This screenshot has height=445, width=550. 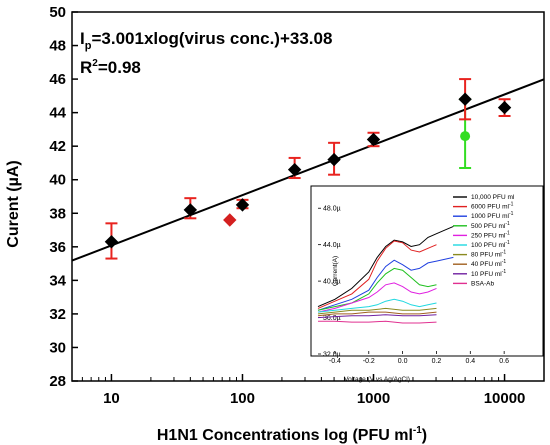 What do you see at coordinates (57, 314) in the screenshot?
I see `y-tick-label: 32` at bounding box center [57, 314].